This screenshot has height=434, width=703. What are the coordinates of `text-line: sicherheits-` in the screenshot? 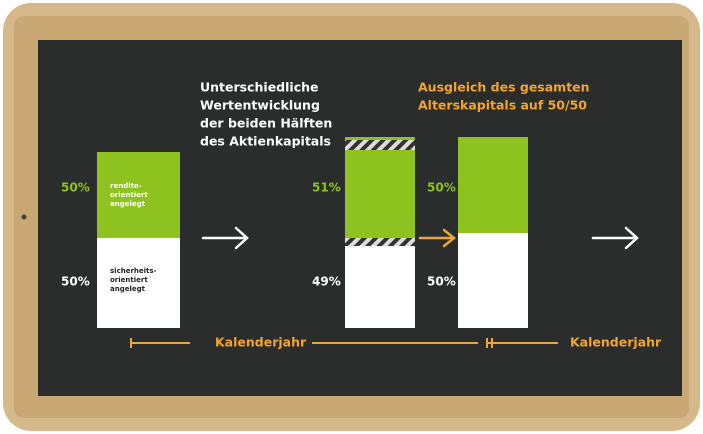 It's located at (133, 271).